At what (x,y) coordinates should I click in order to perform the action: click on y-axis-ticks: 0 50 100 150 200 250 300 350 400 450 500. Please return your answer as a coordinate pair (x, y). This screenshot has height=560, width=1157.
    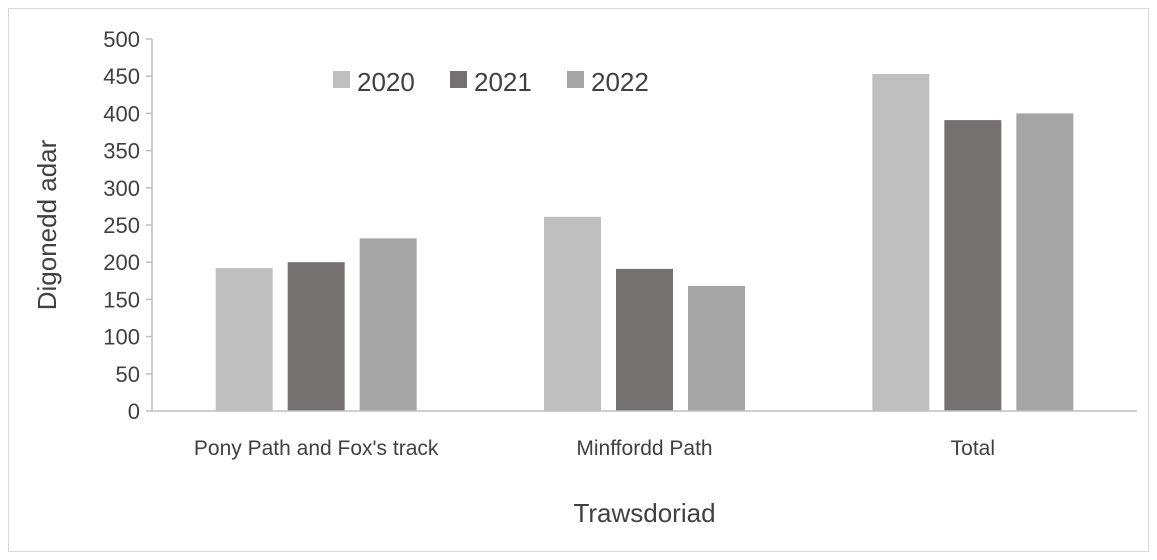
    Looking at the image, I should click on (127, 225).